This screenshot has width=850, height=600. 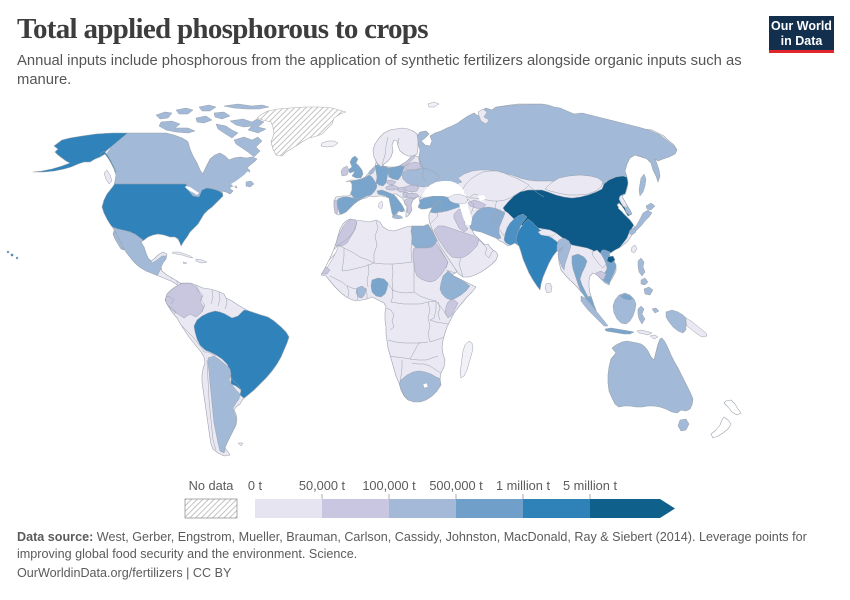 What do you see at coordinates (590, 485) in the screenshot?
I see `svg-text: 5 million t` at bounding box center [590, 485].